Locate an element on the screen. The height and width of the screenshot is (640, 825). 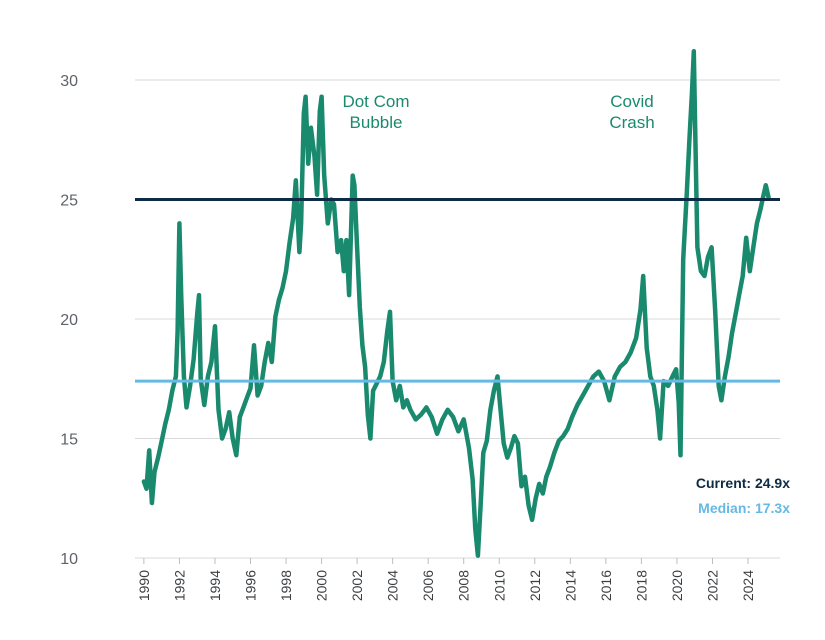
x-tick-label: 2002 is located at coordinates (357, 585).